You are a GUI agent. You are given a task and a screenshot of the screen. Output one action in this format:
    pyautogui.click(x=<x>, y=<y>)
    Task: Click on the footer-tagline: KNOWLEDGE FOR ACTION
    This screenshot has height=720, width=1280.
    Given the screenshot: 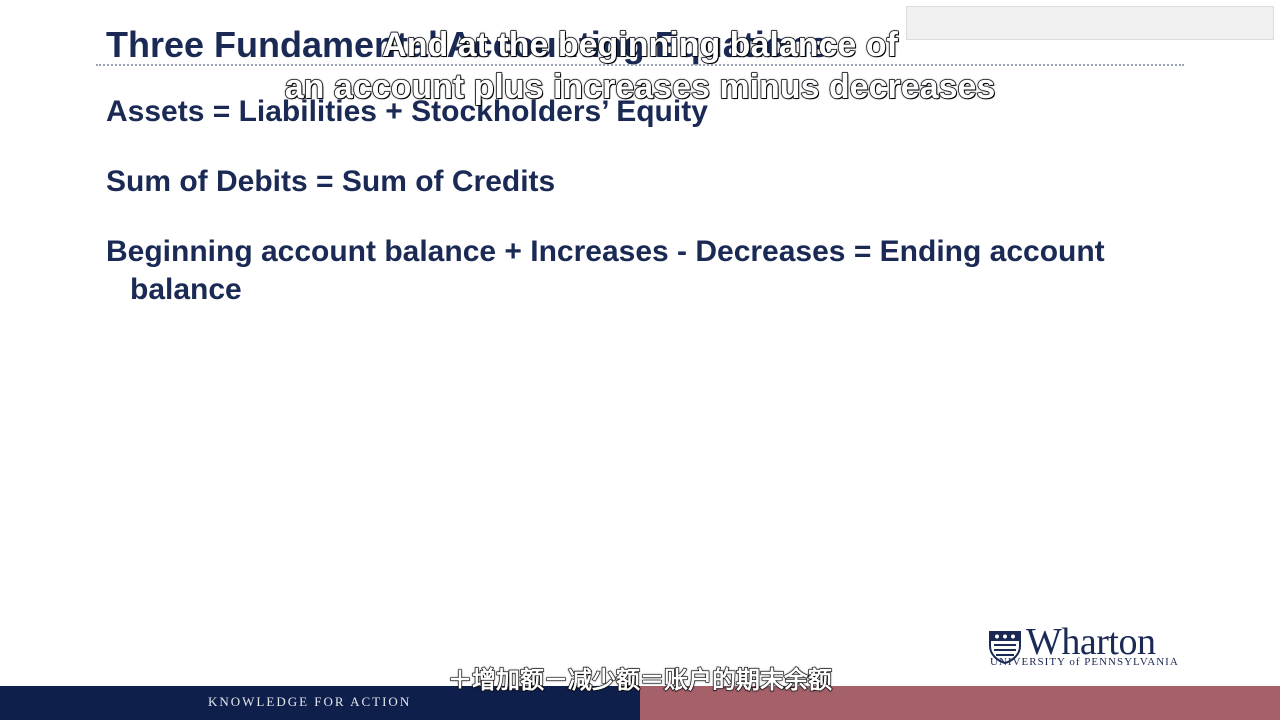 What is the action you would take?
    pyautogui.click(x=310, y=701)
    